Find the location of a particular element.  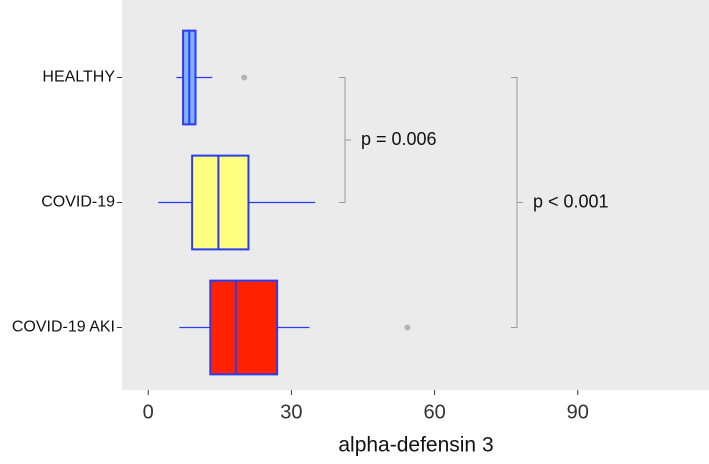

p-value-annotation: p < 0.001 is located at coordinates (571, 201).